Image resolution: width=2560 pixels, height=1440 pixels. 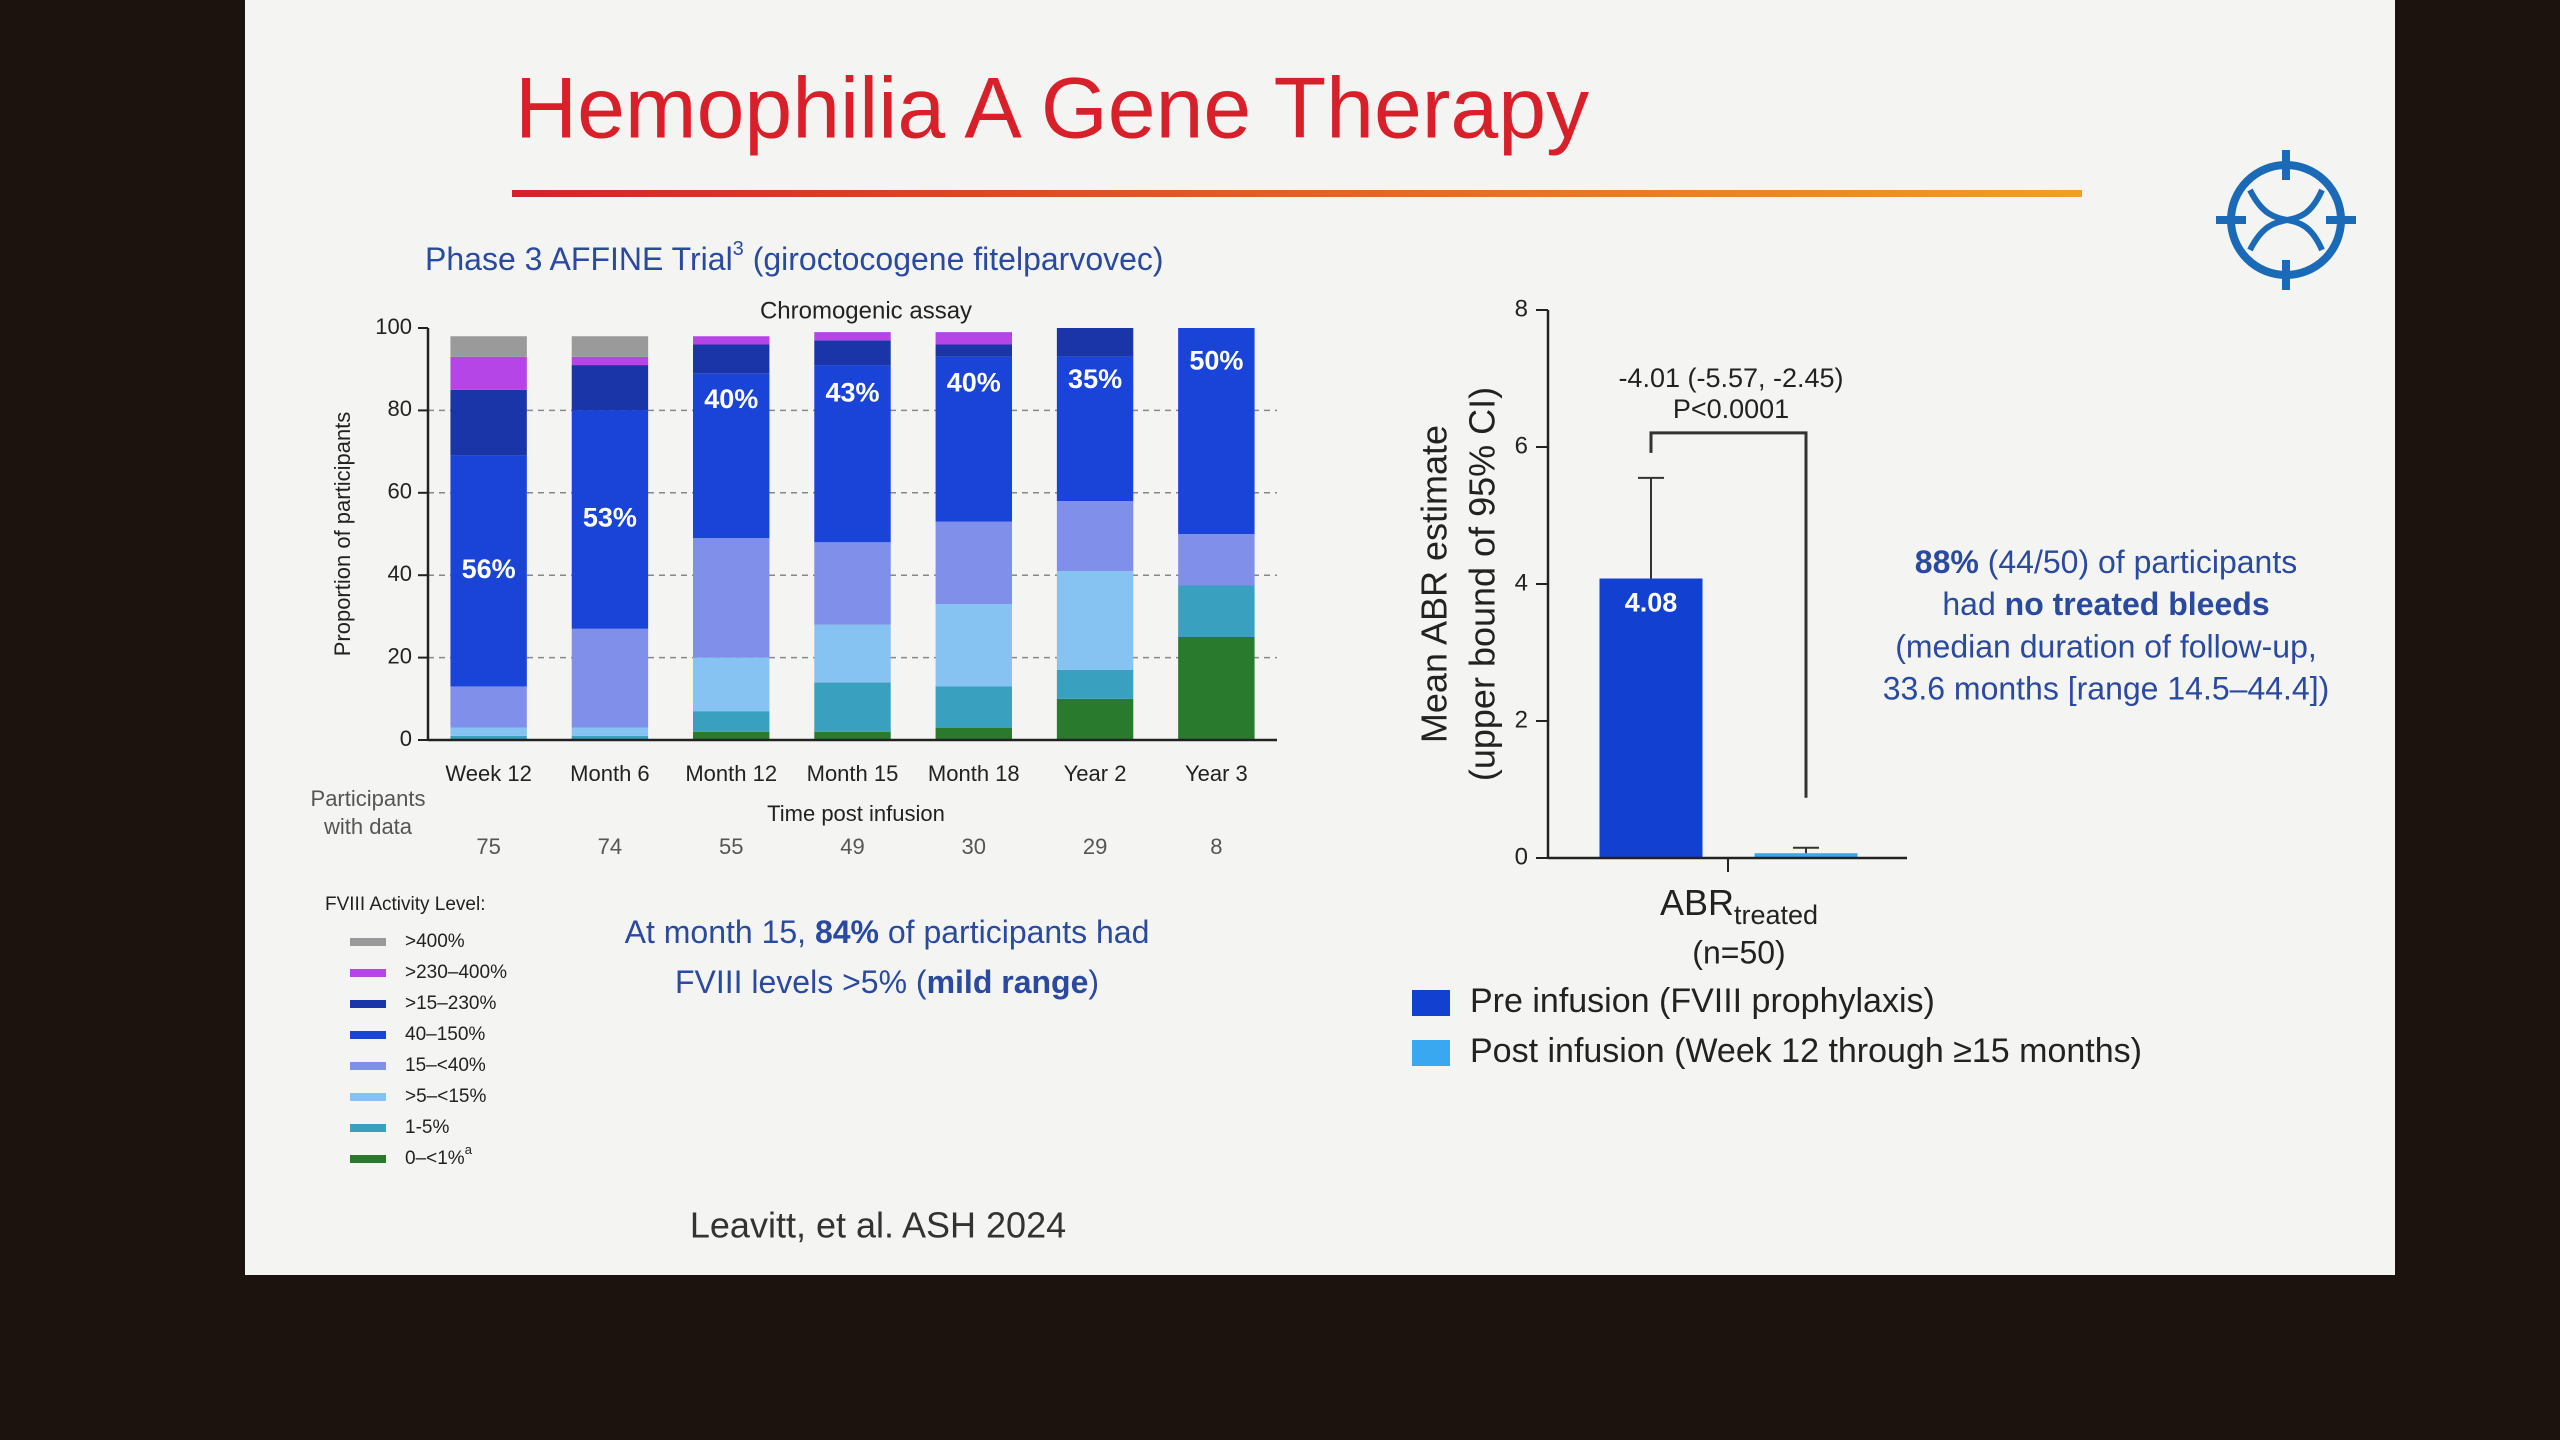 I want to click on y-tick-label: 4, so click(x=1521, y=582).